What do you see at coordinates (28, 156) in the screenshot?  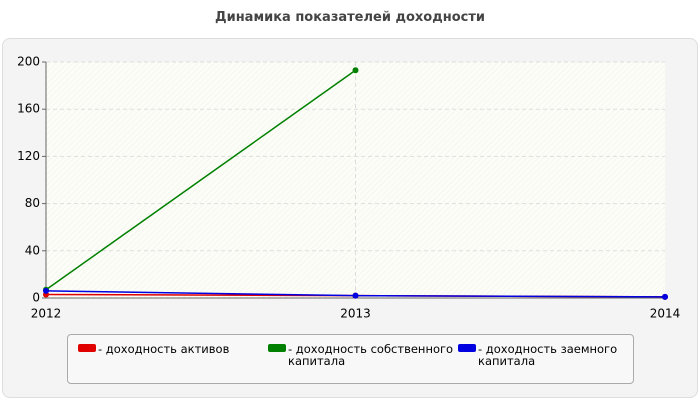 I see `y-tick-label: 120` at bounding box center [28, 156].